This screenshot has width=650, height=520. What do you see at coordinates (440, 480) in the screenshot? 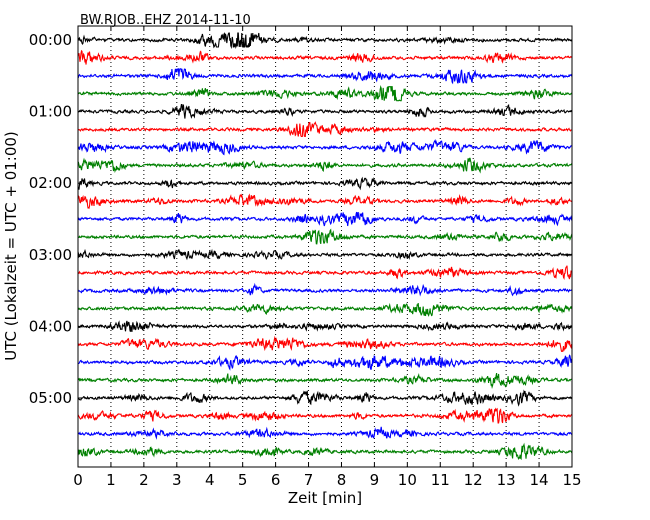
I see `x-tick-label: 11` at bounding box center [440, 480].